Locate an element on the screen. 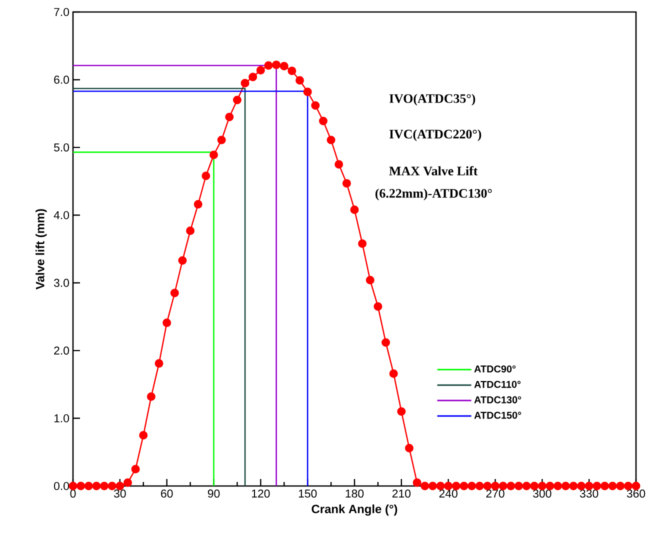 This screenshot has height=549, width=662. y-tick-label: 7.0 is located at coordinates (62, 12).